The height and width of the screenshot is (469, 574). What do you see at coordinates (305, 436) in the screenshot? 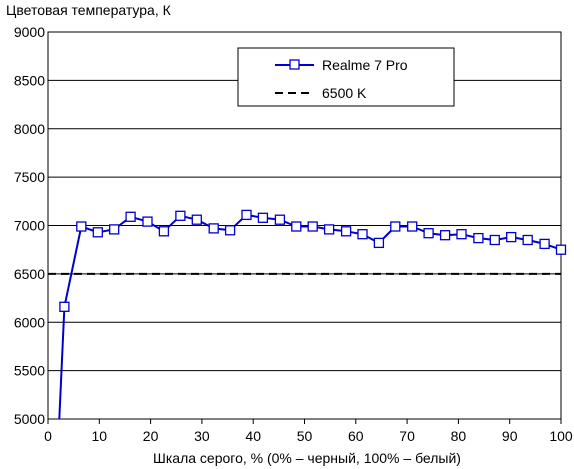
I see `x-tick-label-50: 50` at bounding box center [305, 436].